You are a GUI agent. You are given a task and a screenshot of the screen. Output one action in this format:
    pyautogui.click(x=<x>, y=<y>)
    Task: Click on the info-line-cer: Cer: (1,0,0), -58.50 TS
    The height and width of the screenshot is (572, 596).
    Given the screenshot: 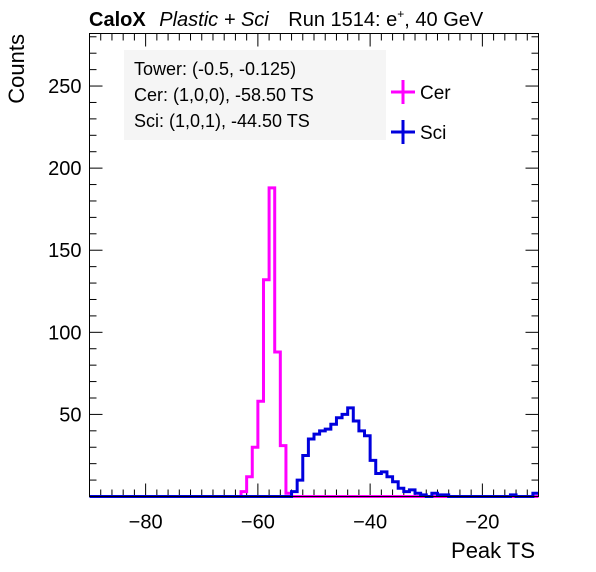 What is the action you would take?
    pyautogui.click(x=224, y=95)
    